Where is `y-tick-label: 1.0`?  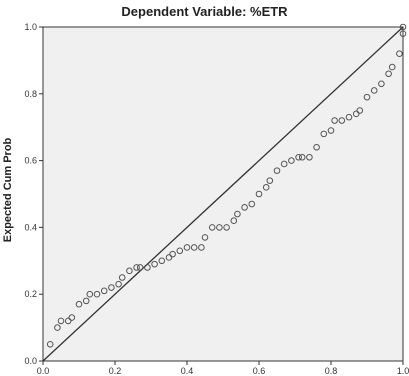 y-tick-label: 1.0 is located at coordinates (30, 27).